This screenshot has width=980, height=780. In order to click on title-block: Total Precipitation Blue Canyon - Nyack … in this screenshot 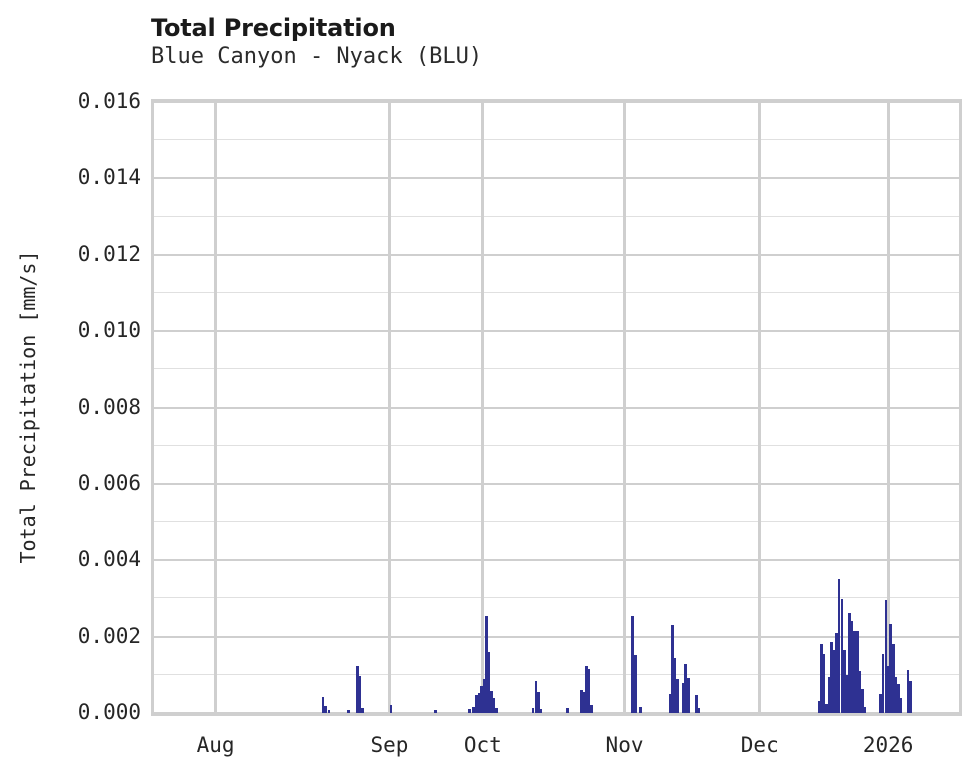, I will do `click(501, 43)`.